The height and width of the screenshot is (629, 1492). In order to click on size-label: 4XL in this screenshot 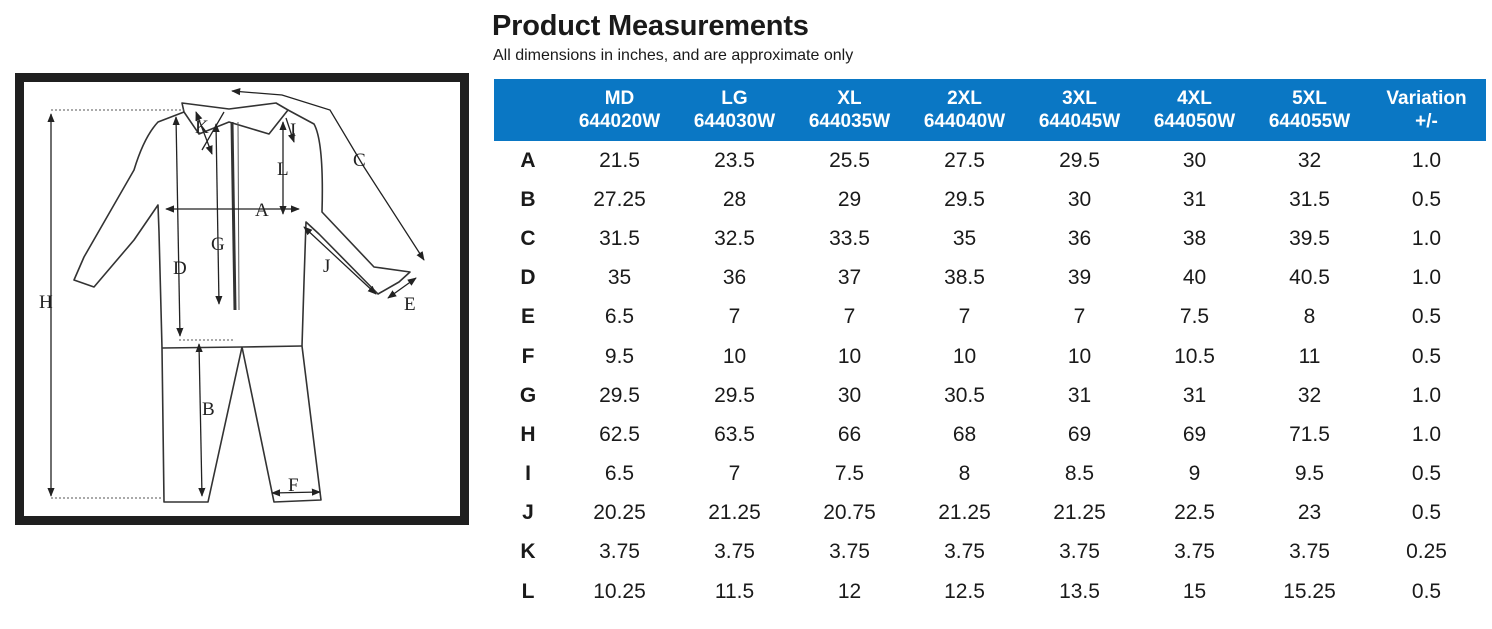, I will do `click(1194, 98)`.